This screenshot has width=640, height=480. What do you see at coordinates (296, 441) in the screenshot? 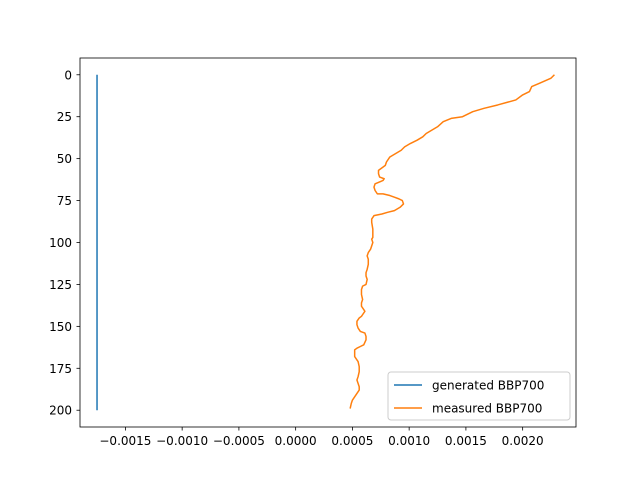
I see `x-tick-label: 0.0000` at bounding box center [296, 441].